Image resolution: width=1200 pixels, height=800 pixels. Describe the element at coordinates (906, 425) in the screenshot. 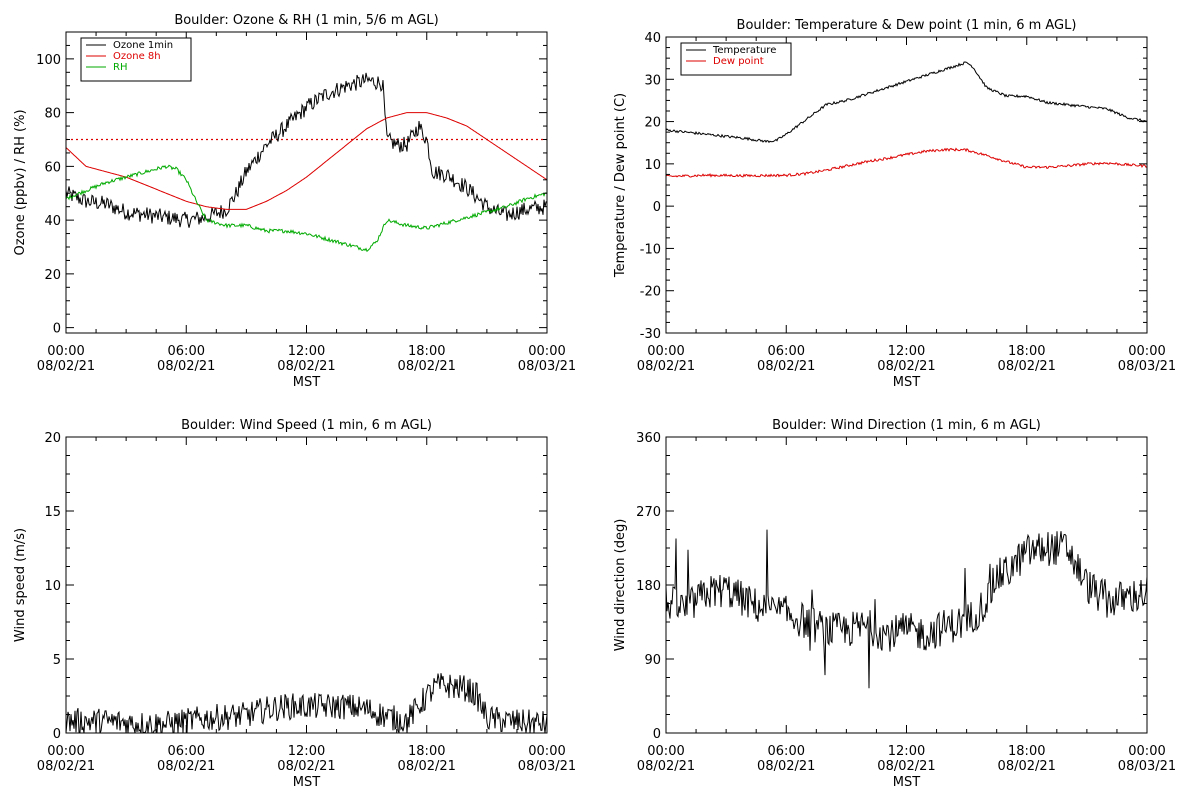

I see `chart-title: Boulder: Wind Direction (1 min, 6 m AGL)` at that location.